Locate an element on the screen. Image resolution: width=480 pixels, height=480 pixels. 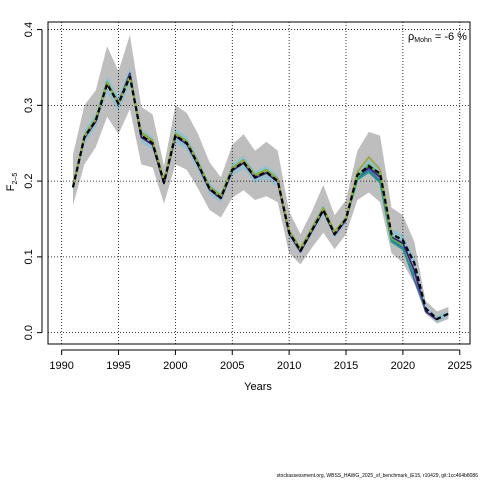
x-axis-title: Years is located at coordinates (258, 387).